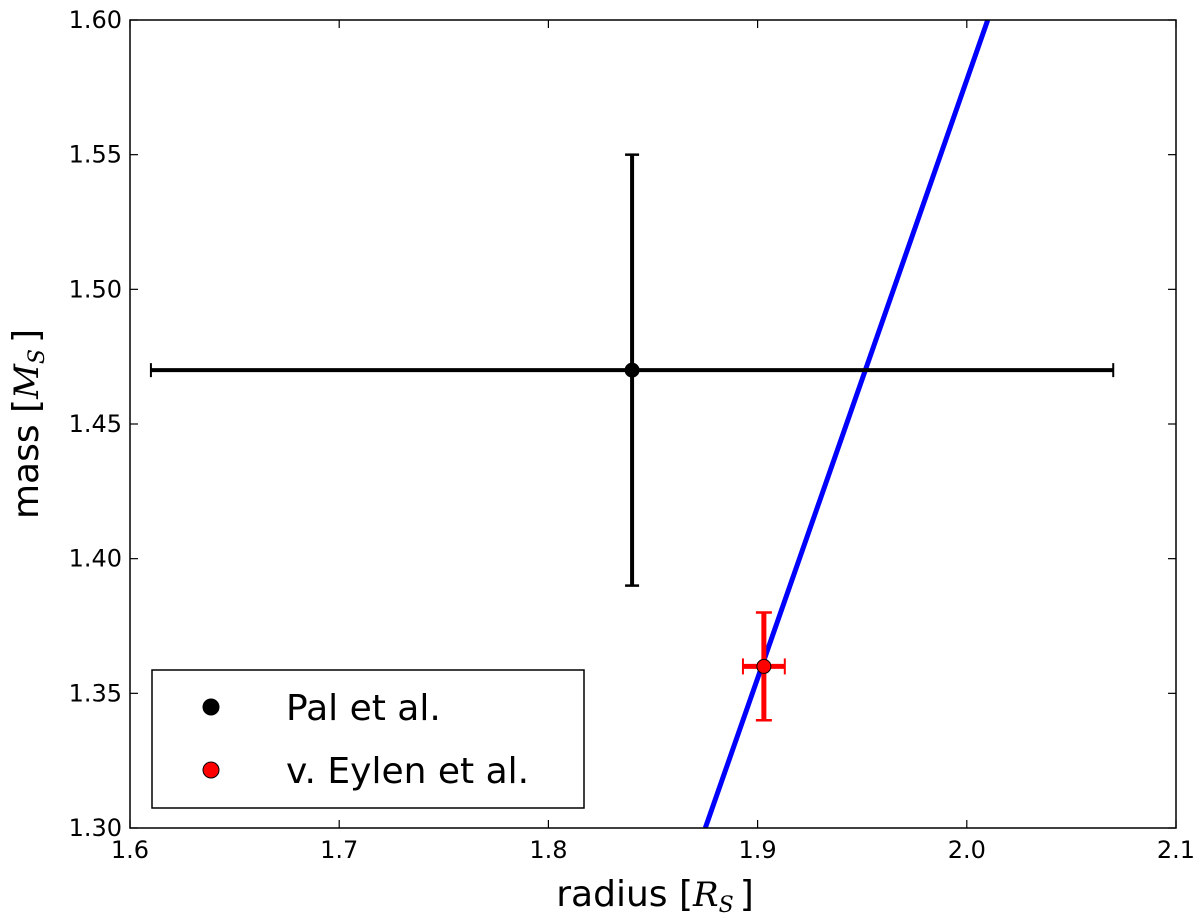  What do you see at coordinates (95, 155) in the screenshot?
I see `y-tick-label: 1.55` at bounding box center [95, 155].